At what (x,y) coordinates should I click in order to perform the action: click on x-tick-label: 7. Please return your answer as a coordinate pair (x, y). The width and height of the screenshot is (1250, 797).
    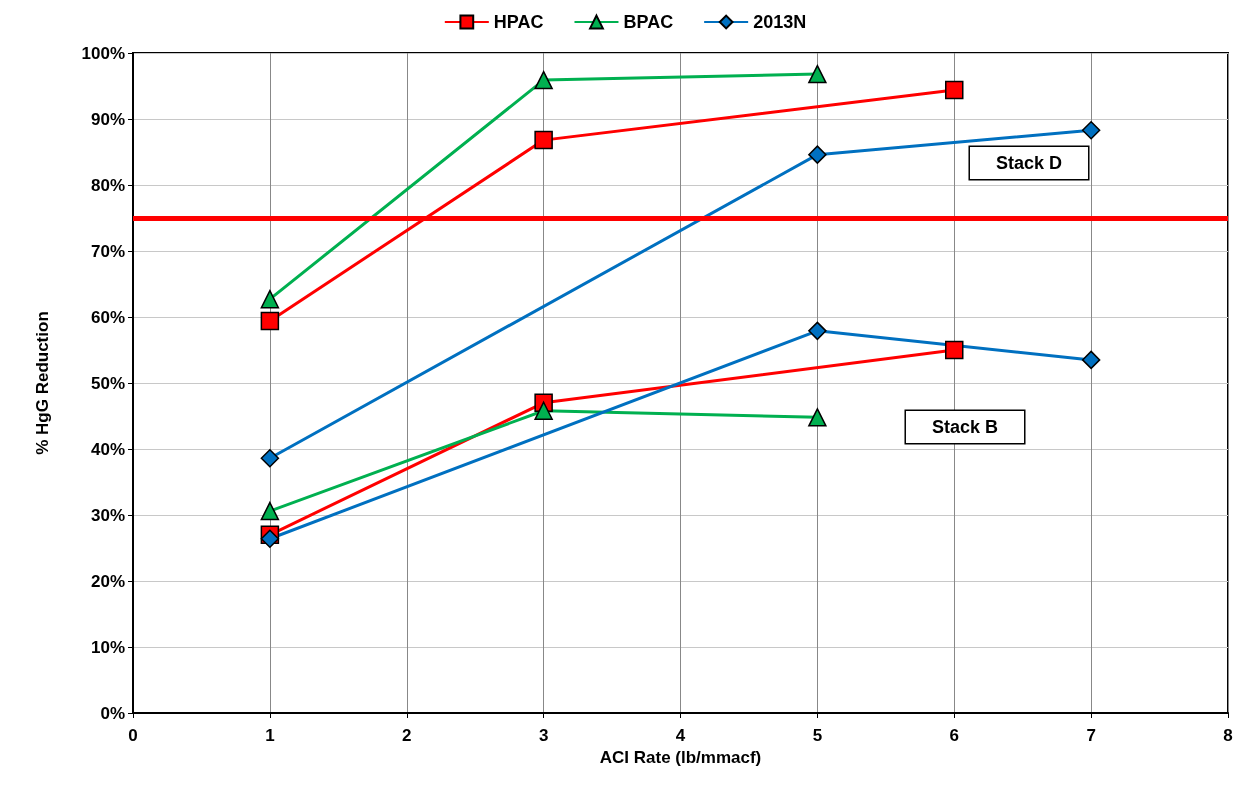
    Looking at the image, I should click on (1091, 735).